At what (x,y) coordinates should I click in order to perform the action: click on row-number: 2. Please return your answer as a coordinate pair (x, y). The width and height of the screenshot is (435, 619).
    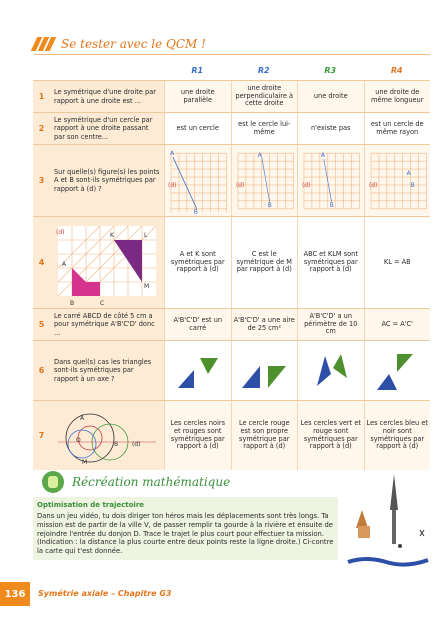
    Looking at the image, I should click on (41, 128).